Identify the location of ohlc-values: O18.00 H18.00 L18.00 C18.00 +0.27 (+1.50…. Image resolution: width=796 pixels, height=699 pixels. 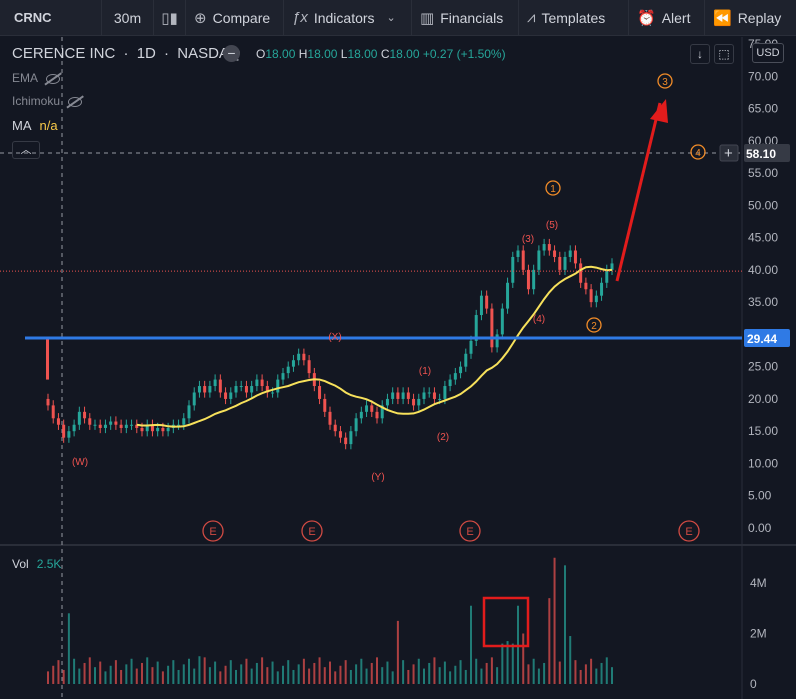
(381, 54).